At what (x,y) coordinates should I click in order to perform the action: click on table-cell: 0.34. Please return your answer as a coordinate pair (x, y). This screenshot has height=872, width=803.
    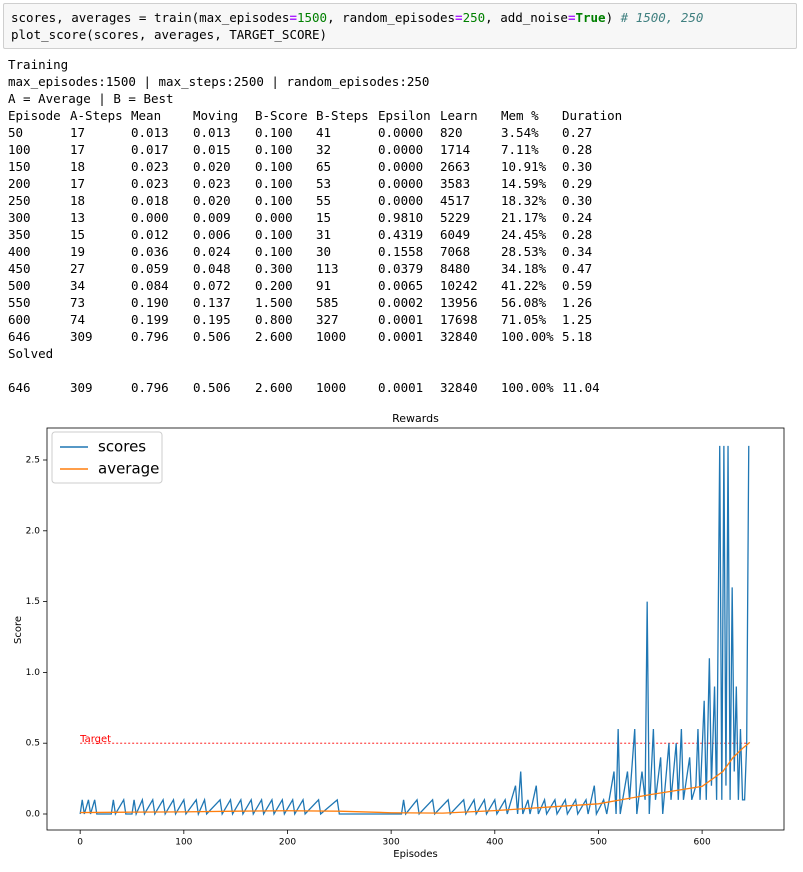
    Looking at the image, I should click on (577, 251).